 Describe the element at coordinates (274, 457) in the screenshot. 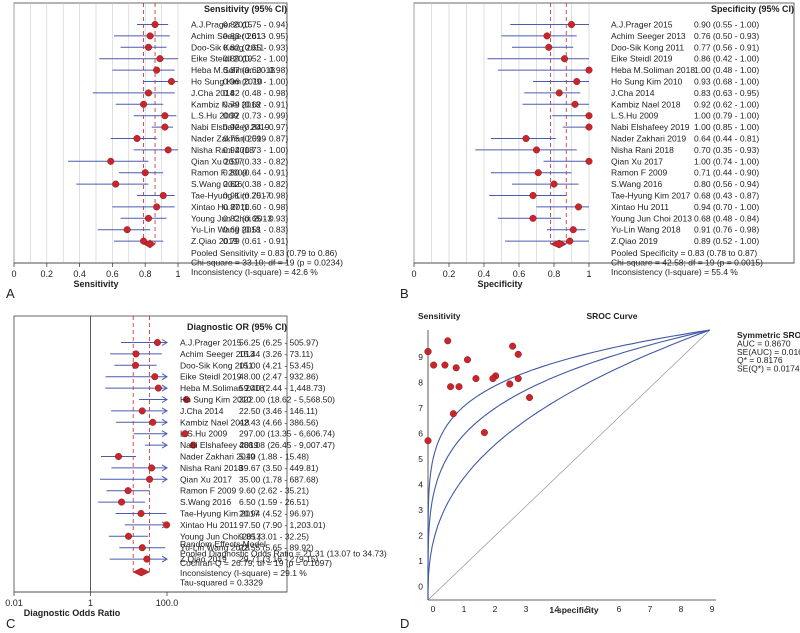

I see `panel-C-ci-label: 5.40 (1.88 - 15.48)` at that location.